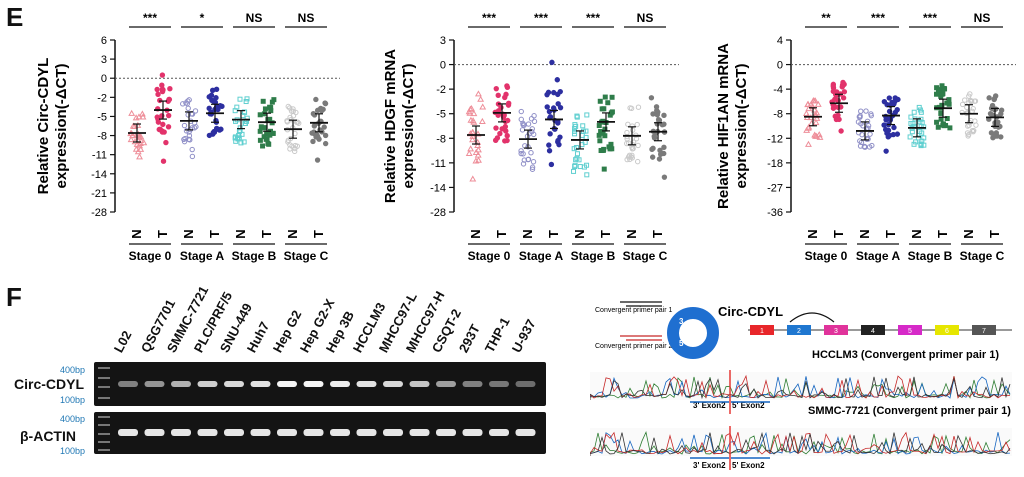  I want to click on significance-label: NS, so click(306, 18).